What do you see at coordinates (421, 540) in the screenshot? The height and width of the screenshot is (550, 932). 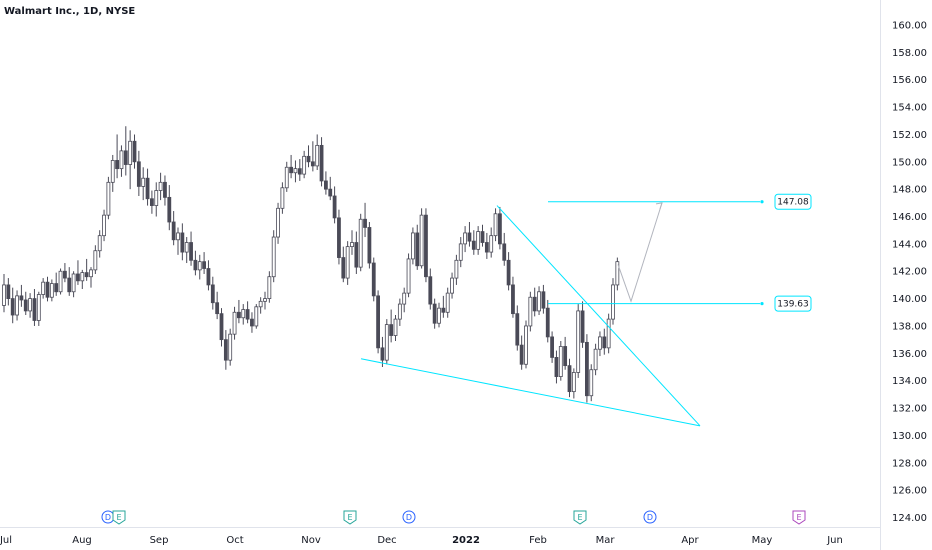 I see `time-axis: Jul Aug Sep Oct Nov Dec 2022 Feb Mar Apr May Jun` at bounding box center [421, 540].